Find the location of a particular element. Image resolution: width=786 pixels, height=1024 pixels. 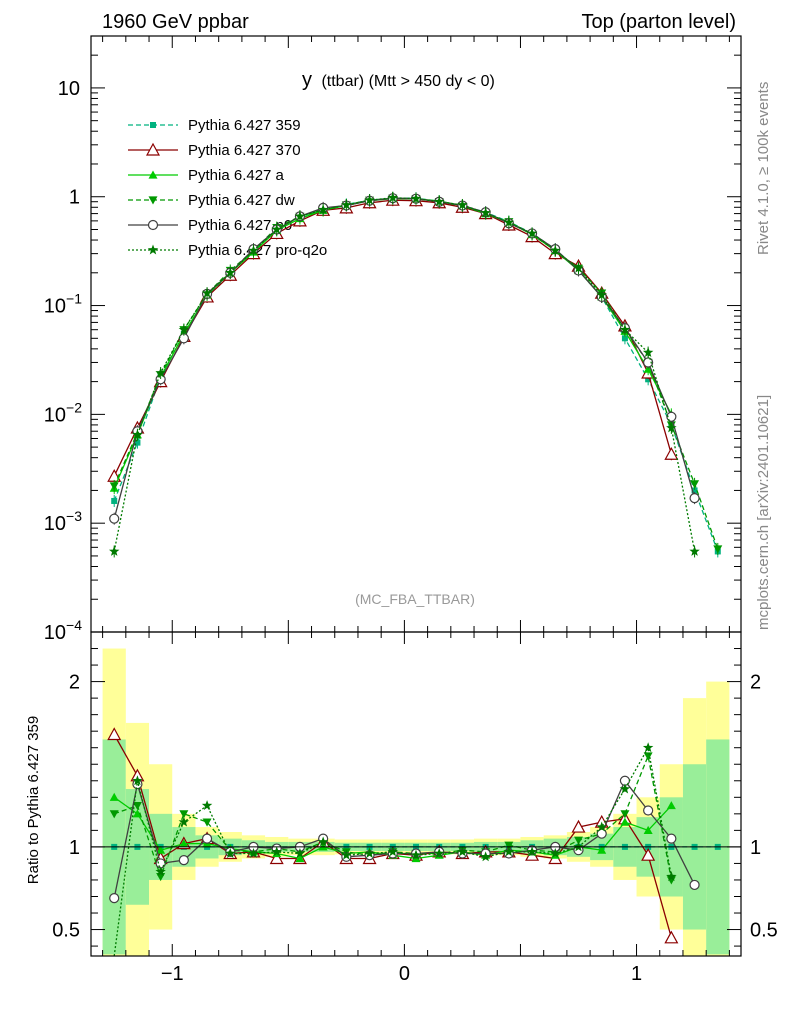

ratio-y-tick-label-left: 2 is located at coordinates (74, 683).